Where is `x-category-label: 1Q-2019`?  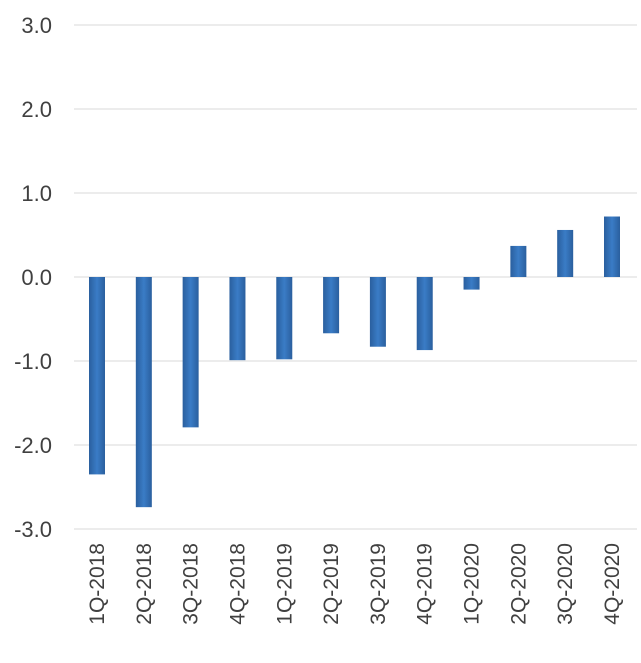
x-category-label: 1Q-2019 is located at coordinates (284, 584).